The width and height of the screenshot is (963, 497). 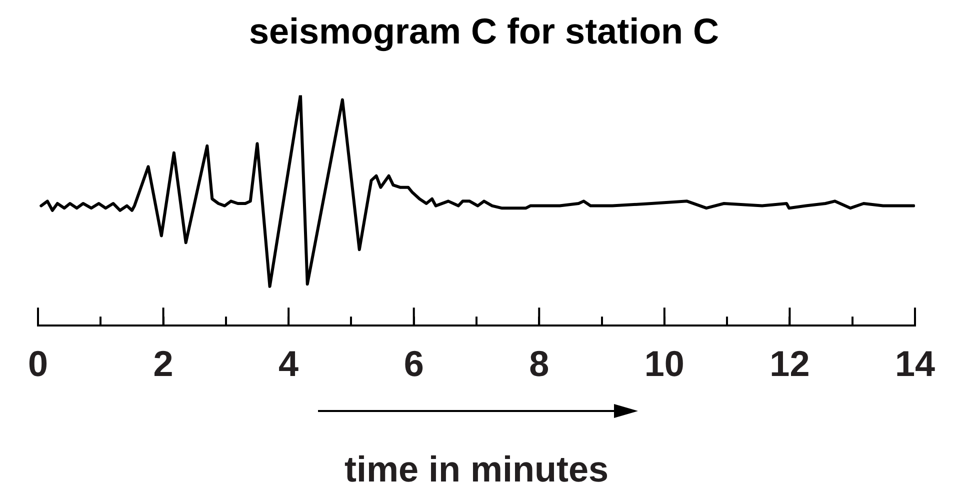 What do you see at coordinates (790, 363) in the screenshot?
I see `x-tick-label: 12` at bounding box center [790, 363].